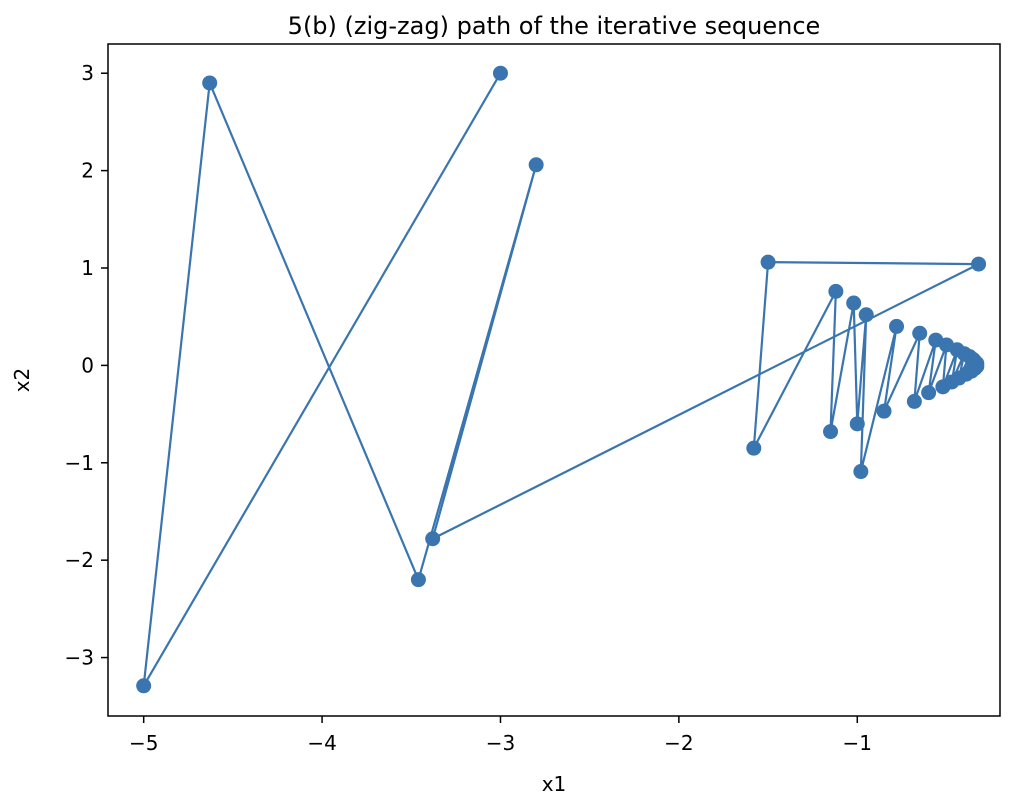 The image size is (1017, 811). Describe the element at coordinates (79, 463) in the screenshot. I see `y-tick-label-2: −1` at that location.